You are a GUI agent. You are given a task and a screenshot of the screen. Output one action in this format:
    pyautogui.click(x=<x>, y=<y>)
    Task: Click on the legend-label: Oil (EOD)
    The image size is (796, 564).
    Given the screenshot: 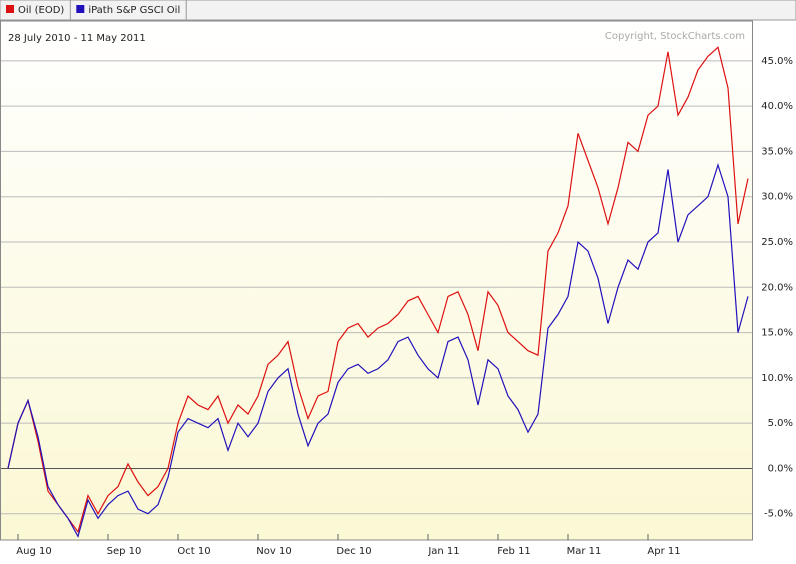 What is the action you would take?
    pyautogui.click(x=41, y=10)
    